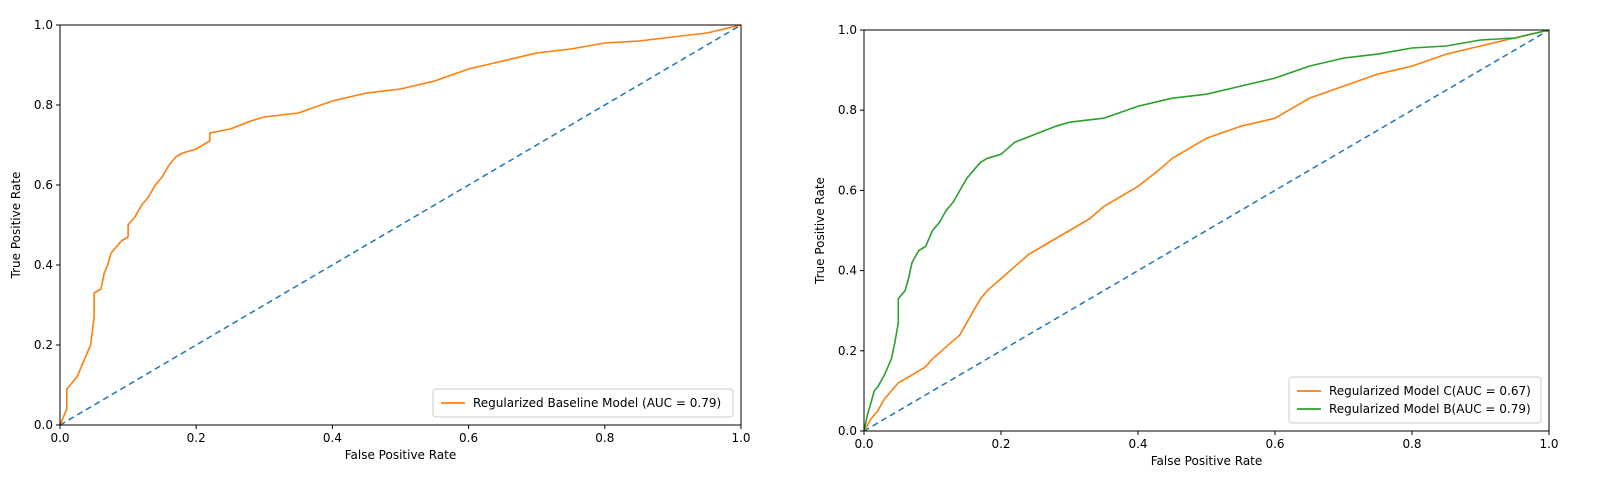 The height and width of the screenshot is (488, 1607). Describe the element at coordinates (597, 403) in the screenshot. I see `legend-entry: Regularized Baseline Model (AUC = 0.79)` at that location.